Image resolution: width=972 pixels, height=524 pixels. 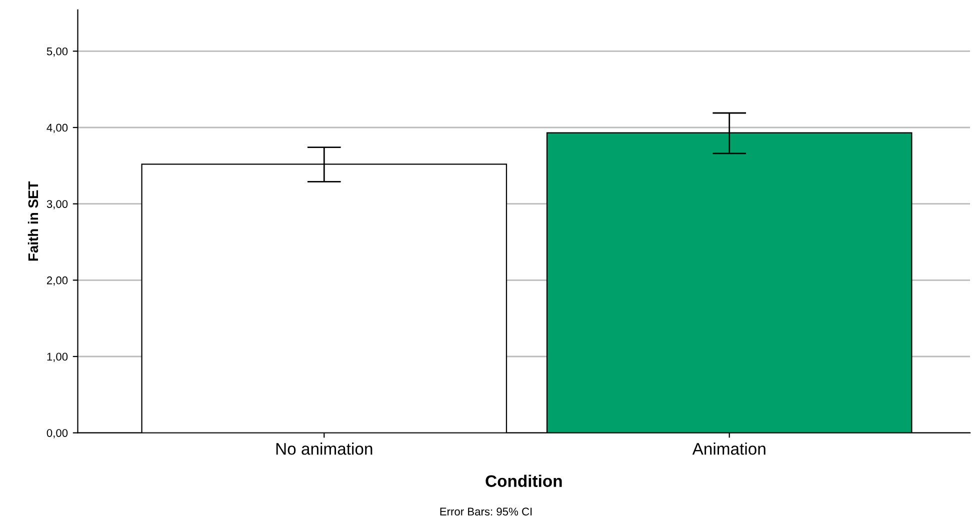 I want to click on x-tick-label: Animation, so click(x=729, y=448).